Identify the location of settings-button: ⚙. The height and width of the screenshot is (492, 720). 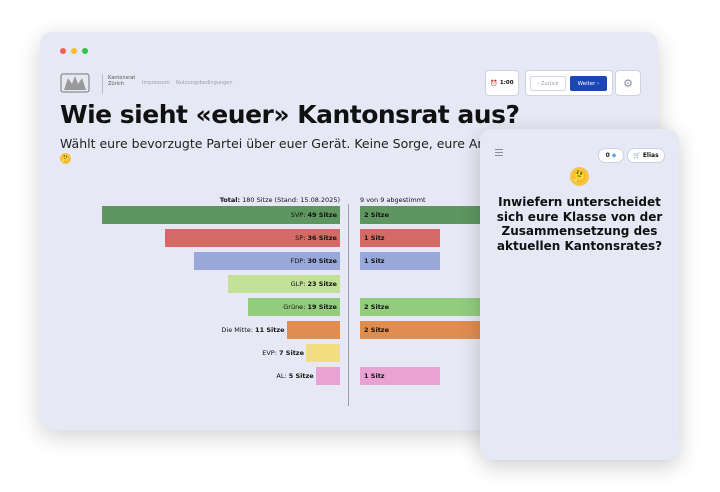
(628, 83).